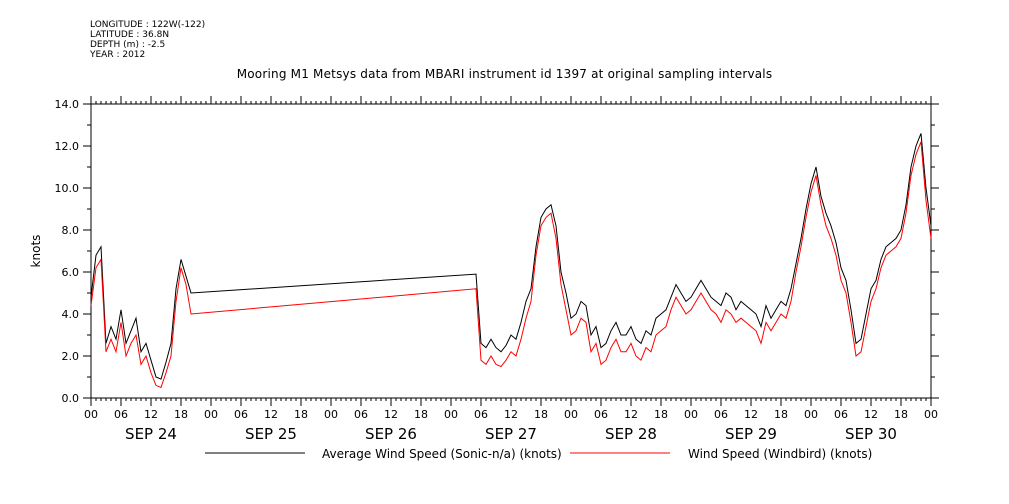 The width and height of the screenshot is (1009, 504). Describe the element at coordinates (36, 251) in the screenshot. I see `y-axis-label: knots` at that location.